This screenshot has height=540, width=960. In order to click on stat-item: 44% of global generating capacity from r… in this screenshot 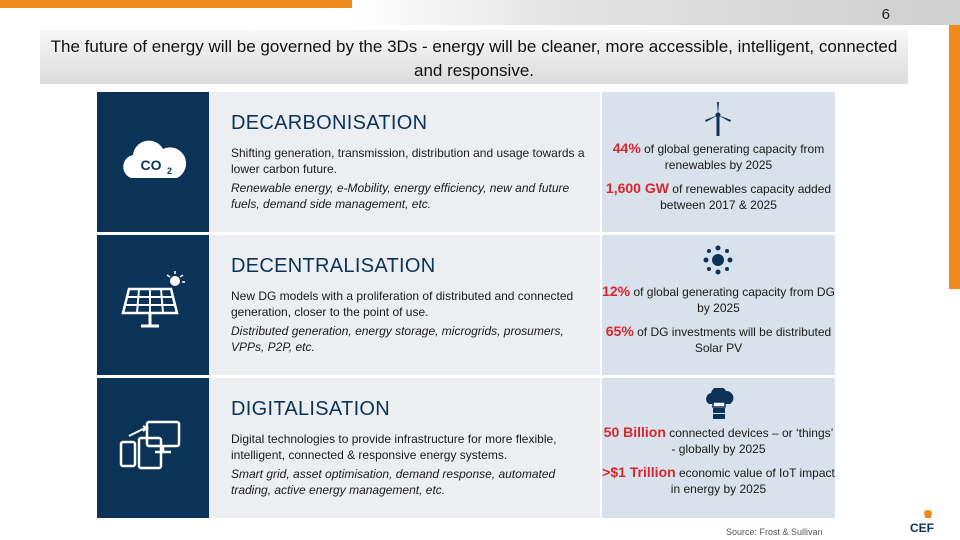, I will do `click(718, 156)`.